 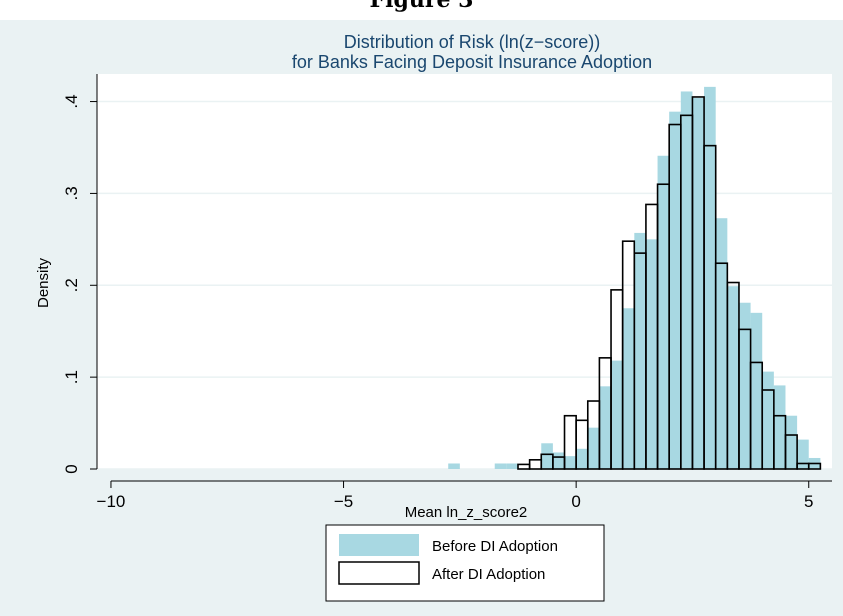 I want to click on legend-swatch-before, so click(x=379, y=545).